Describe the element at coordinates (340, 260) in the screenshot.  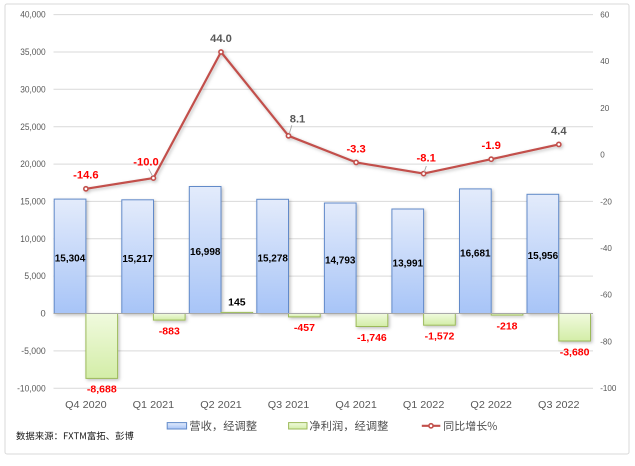
I see `svg-text: 14,793` at that location.